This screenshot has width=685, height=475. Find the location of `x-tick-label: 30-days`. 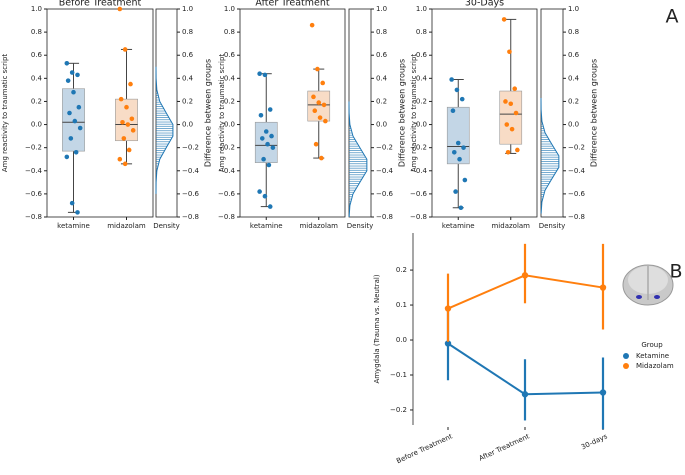

x-tick-label: 30-days is located at coordinates (594, 441).